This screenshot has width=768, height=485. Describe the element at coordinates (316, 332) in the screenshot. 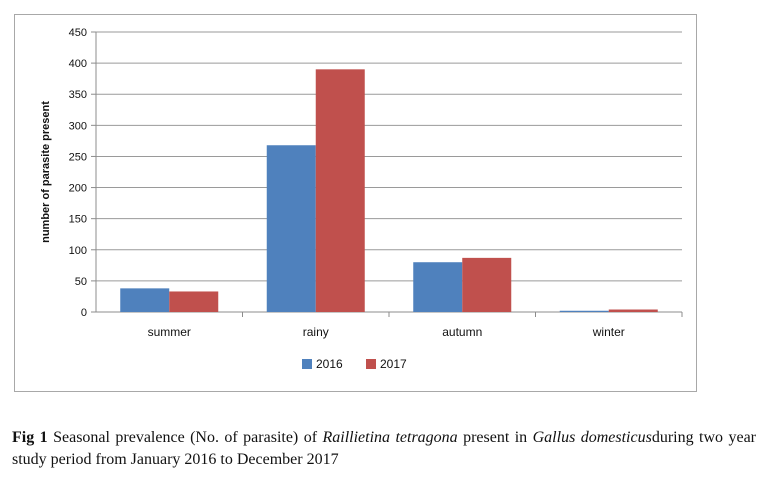

I see `x-tick-label: rainy` at that location.